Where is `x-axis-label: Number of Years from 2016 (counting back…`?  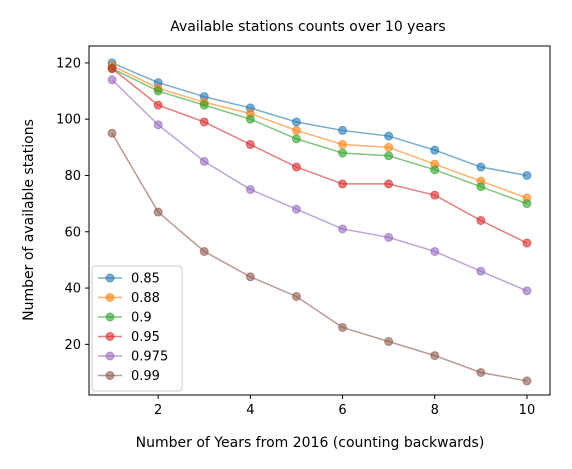 x-axis-label: Number of Years from 2016 (counting back… is located at coordinates (310, 443).